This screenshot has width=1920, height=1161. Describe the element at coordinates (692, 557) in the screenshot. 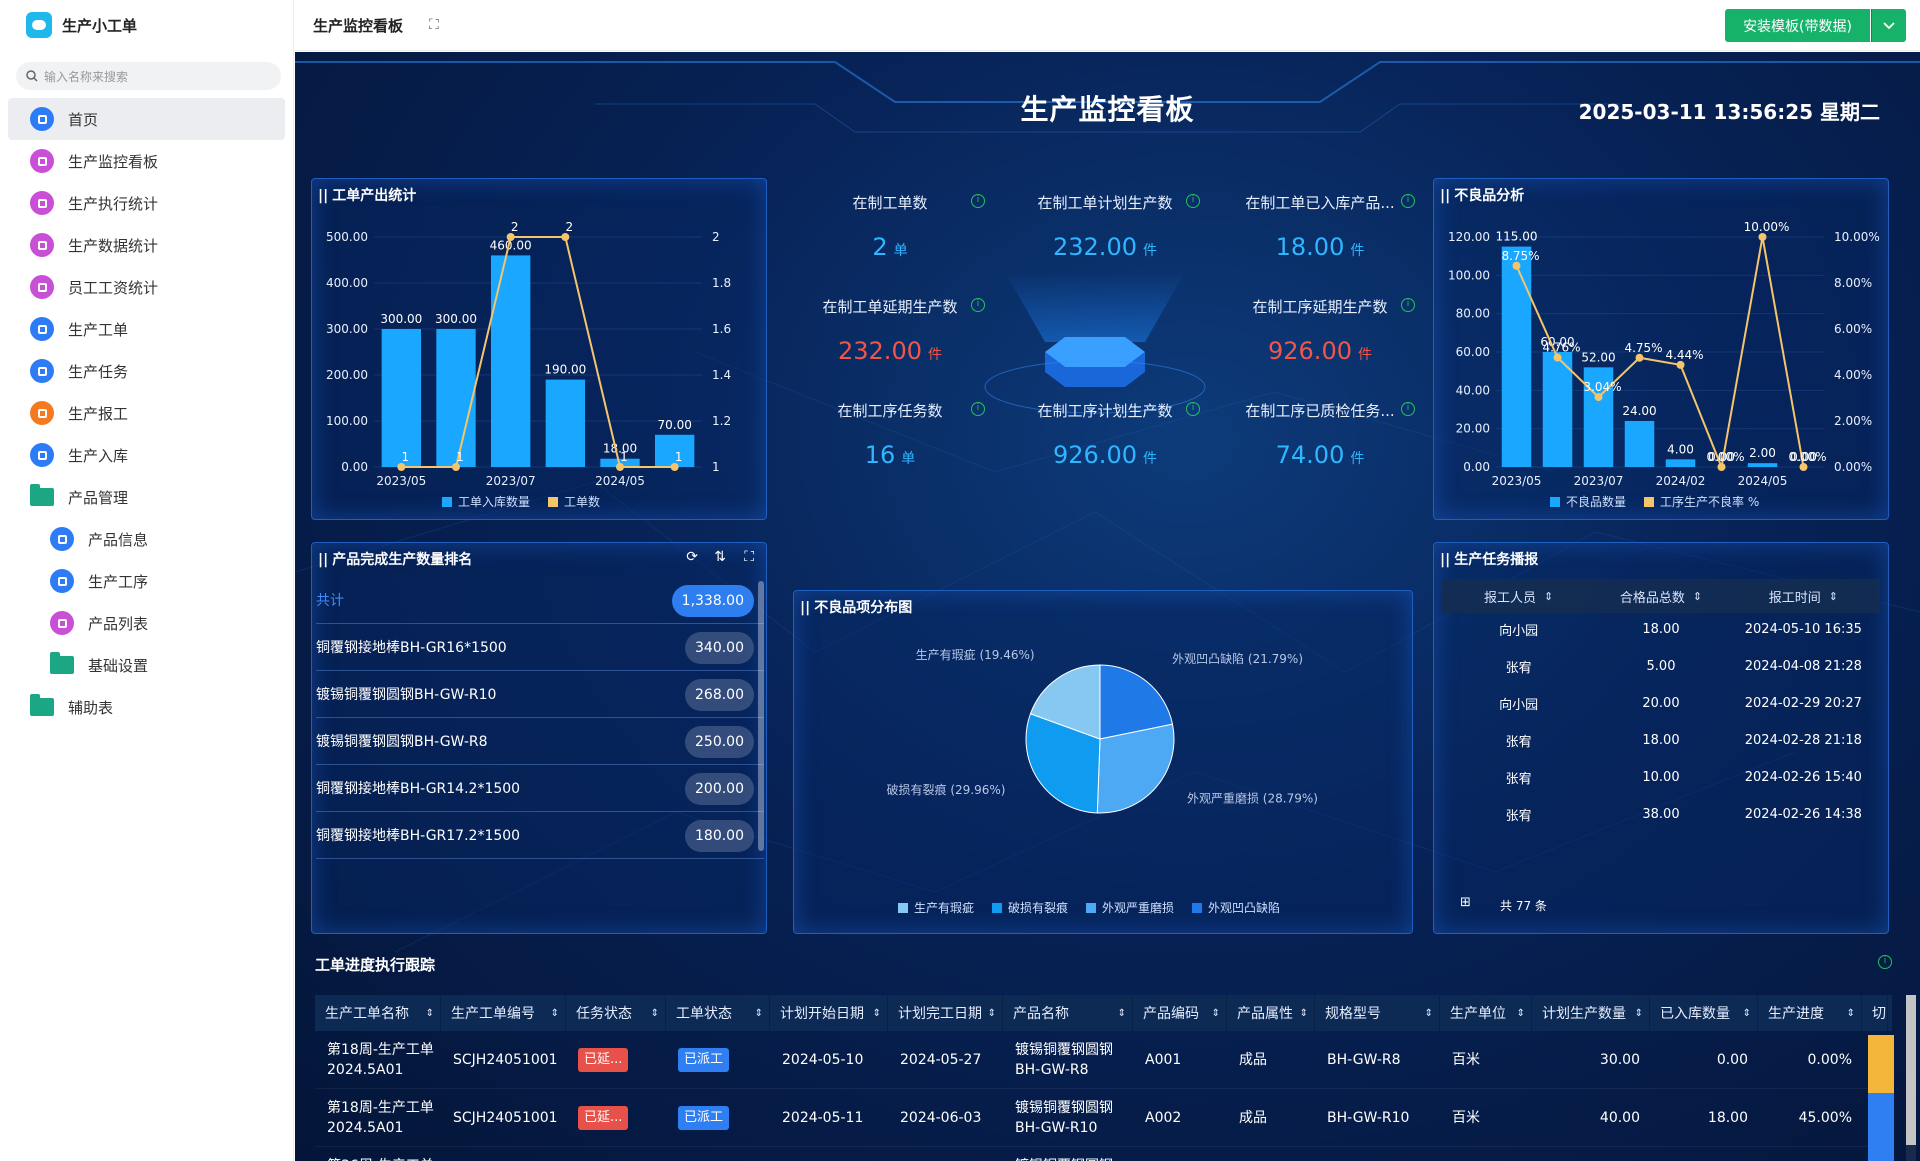

I see `refresh-icon: ⟳` at that location.